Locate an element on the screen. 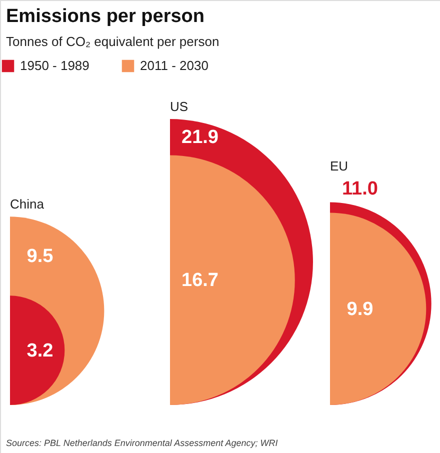 This screenshot has height=453, width=440. category-label: US is located at coordinates (179, 106).